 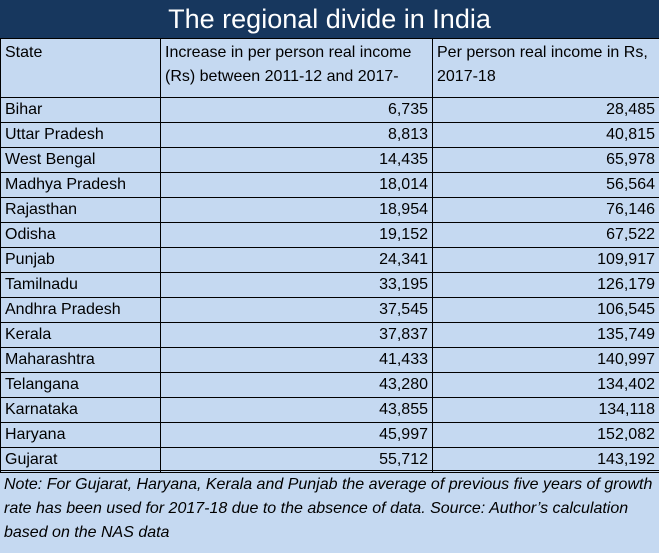 I want to click on cell-increase: 19,152, so click(x=296, y=235).